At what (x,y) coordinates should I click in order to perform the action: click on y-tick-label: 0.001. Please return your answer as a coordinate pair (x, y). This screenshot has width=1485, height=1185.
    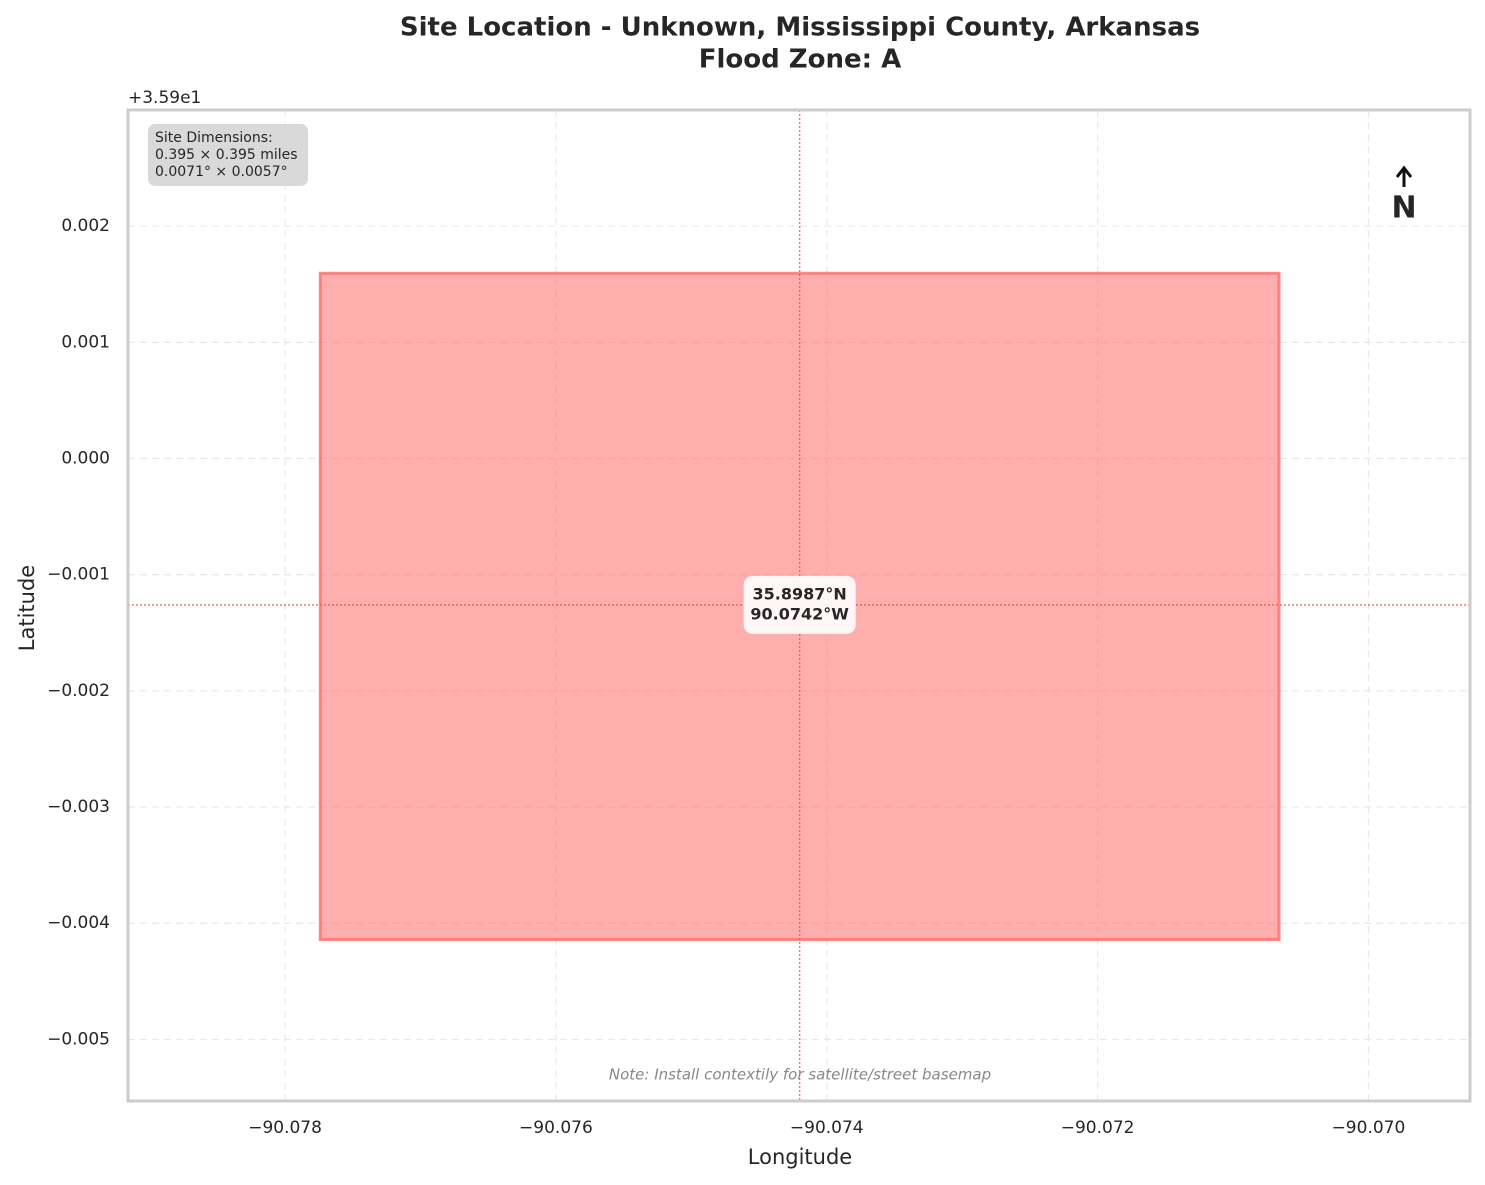
    Looking at the image, I should click on (85, 342).